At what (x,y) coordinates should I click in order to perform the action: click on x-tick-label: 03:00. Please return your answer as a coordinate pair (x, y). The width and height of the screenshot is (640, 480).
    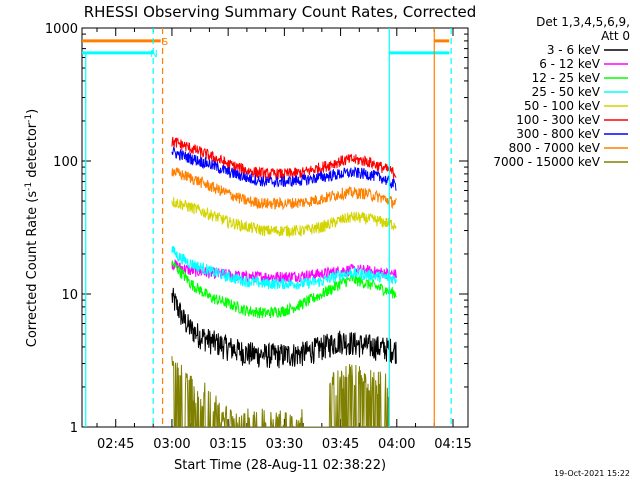
    Looking at the image, I should click on (171, 444).